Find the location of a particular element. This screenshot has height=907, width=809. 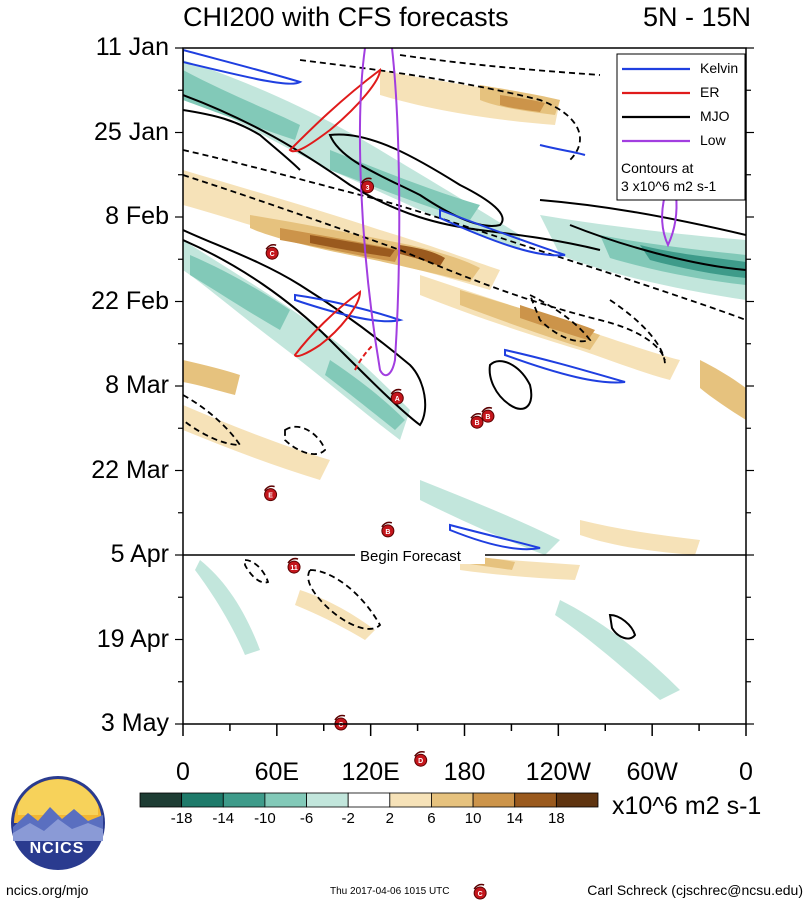

footer-timestamp: Thu 2017-04-06 1015 UTC is located at coordinates (390, 891).